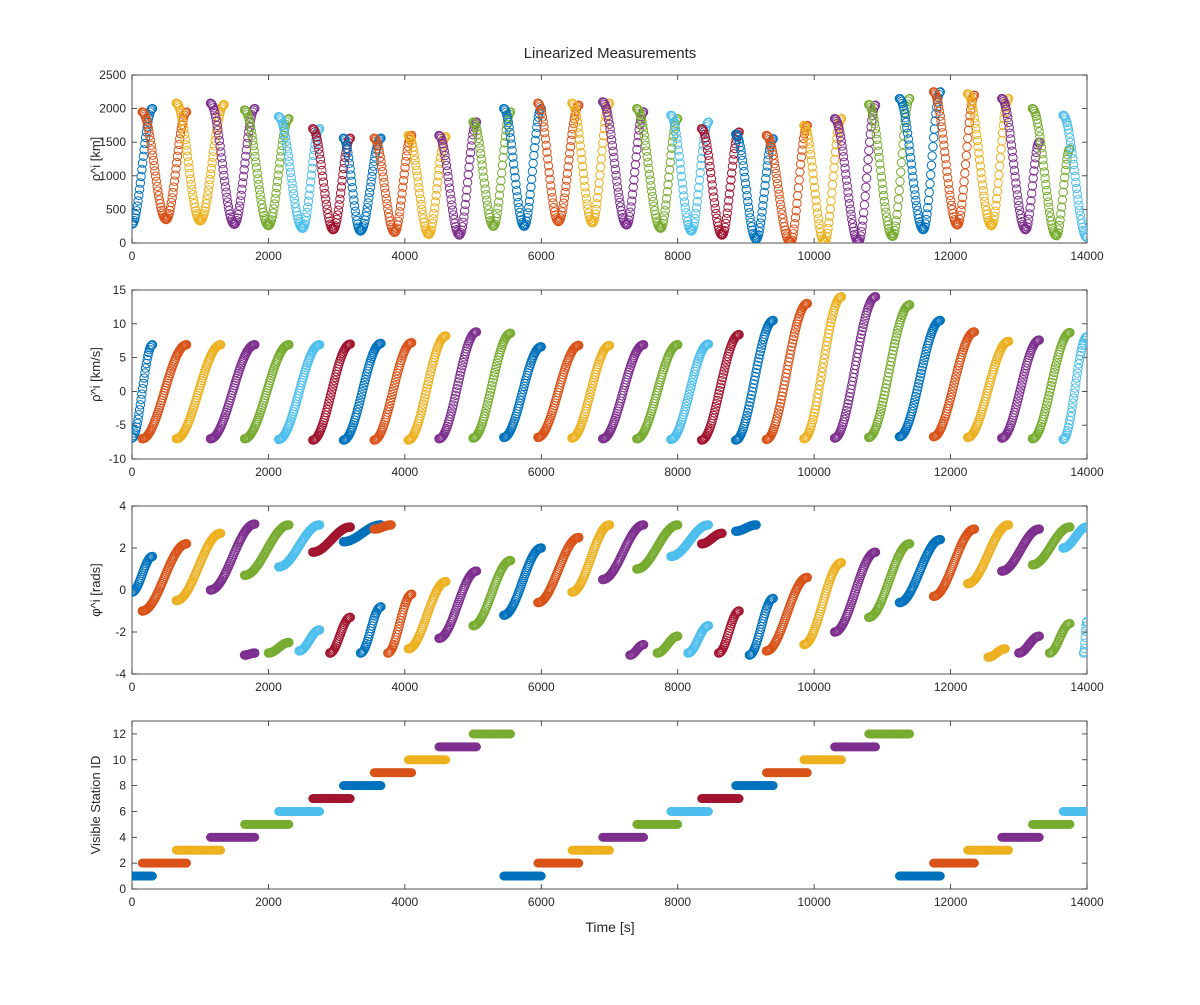 The width and height of the screenshot is (1200, 1005). I want to click on marks, so click(609, 167).